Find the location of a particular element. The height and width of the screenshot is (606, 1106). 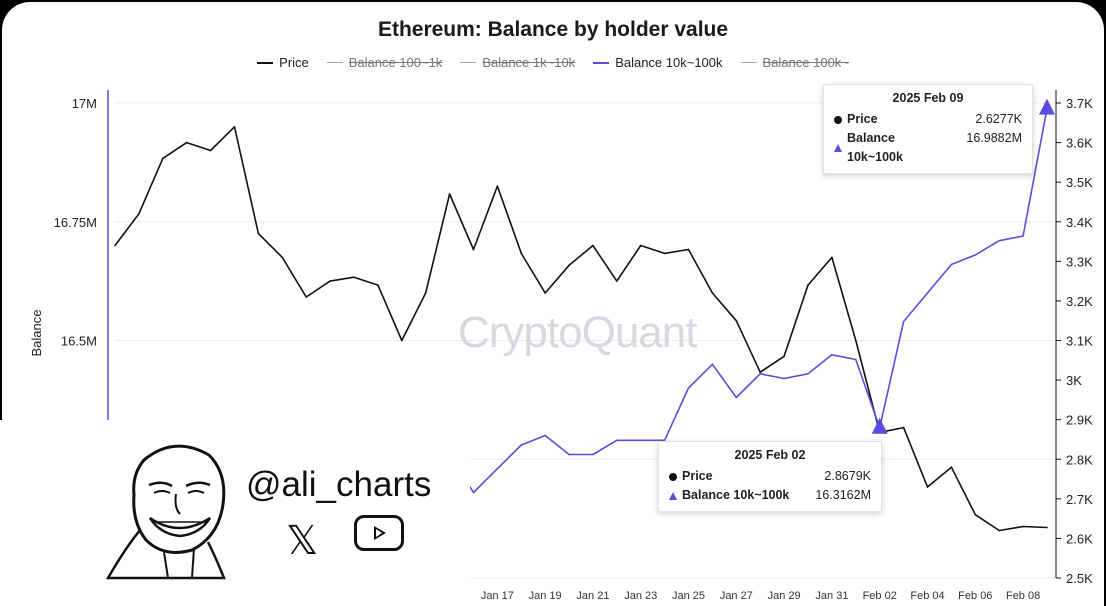

x-tick-label: Jan 23 is located at coordinates (640, 596).